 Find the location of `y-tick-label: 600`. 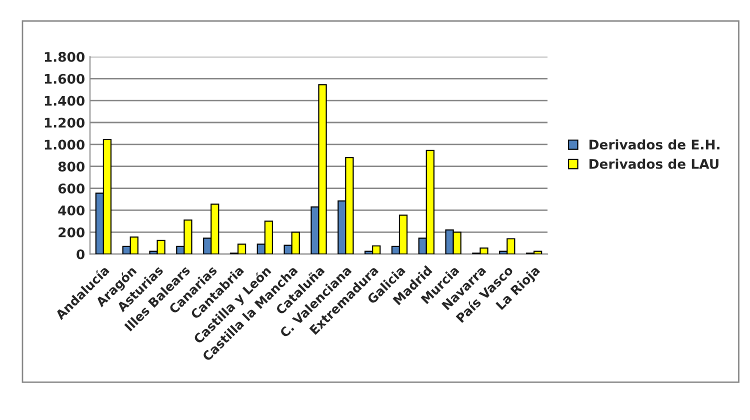

y-tick-label: 600 is located at coordinates (71, 189).